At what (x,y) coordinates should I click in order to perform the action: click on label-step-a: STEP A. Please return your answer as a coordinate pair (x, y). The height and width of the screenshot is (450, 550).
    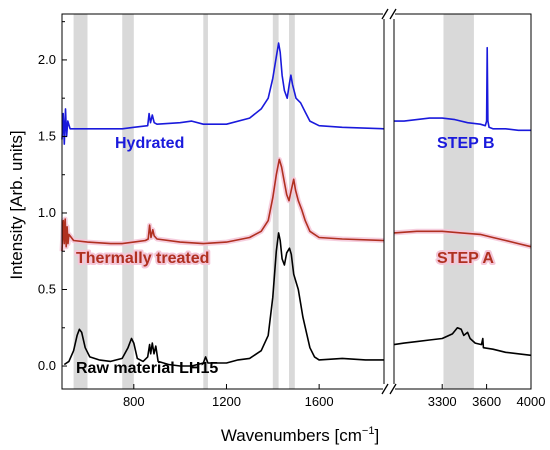
    Looking at the image, I should click on (465, 258).